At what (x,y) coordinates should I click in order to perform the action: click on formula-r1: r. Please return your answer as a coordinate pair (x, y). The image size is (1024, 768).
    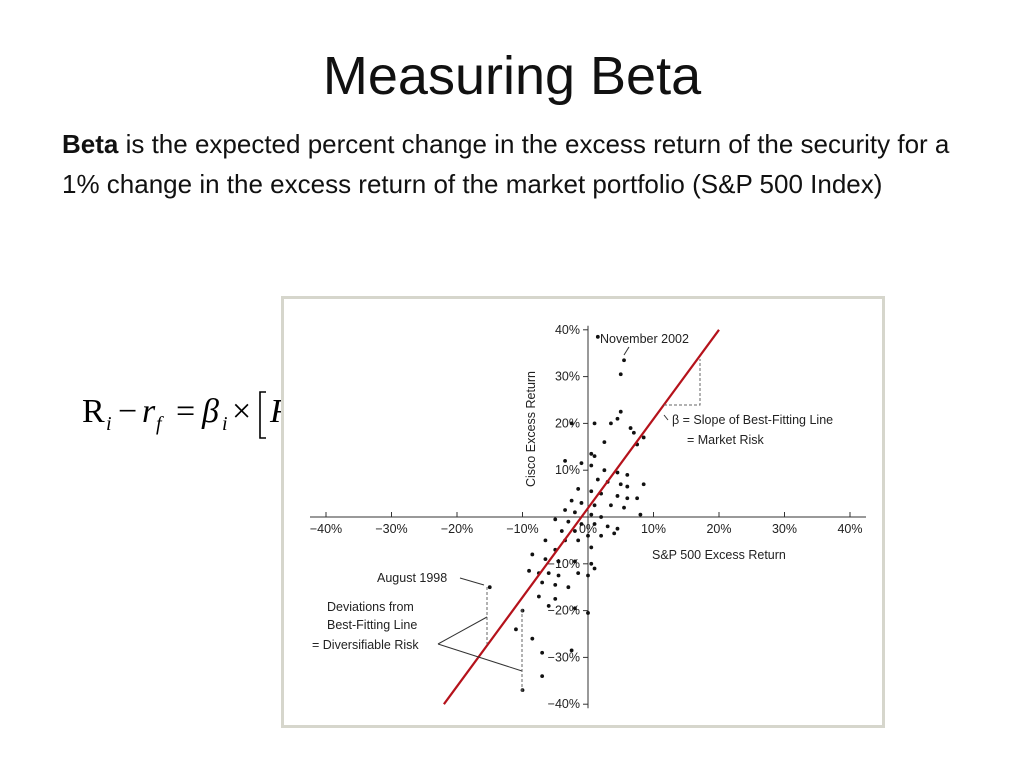
    Looking at the image, I should click on (149, 411).